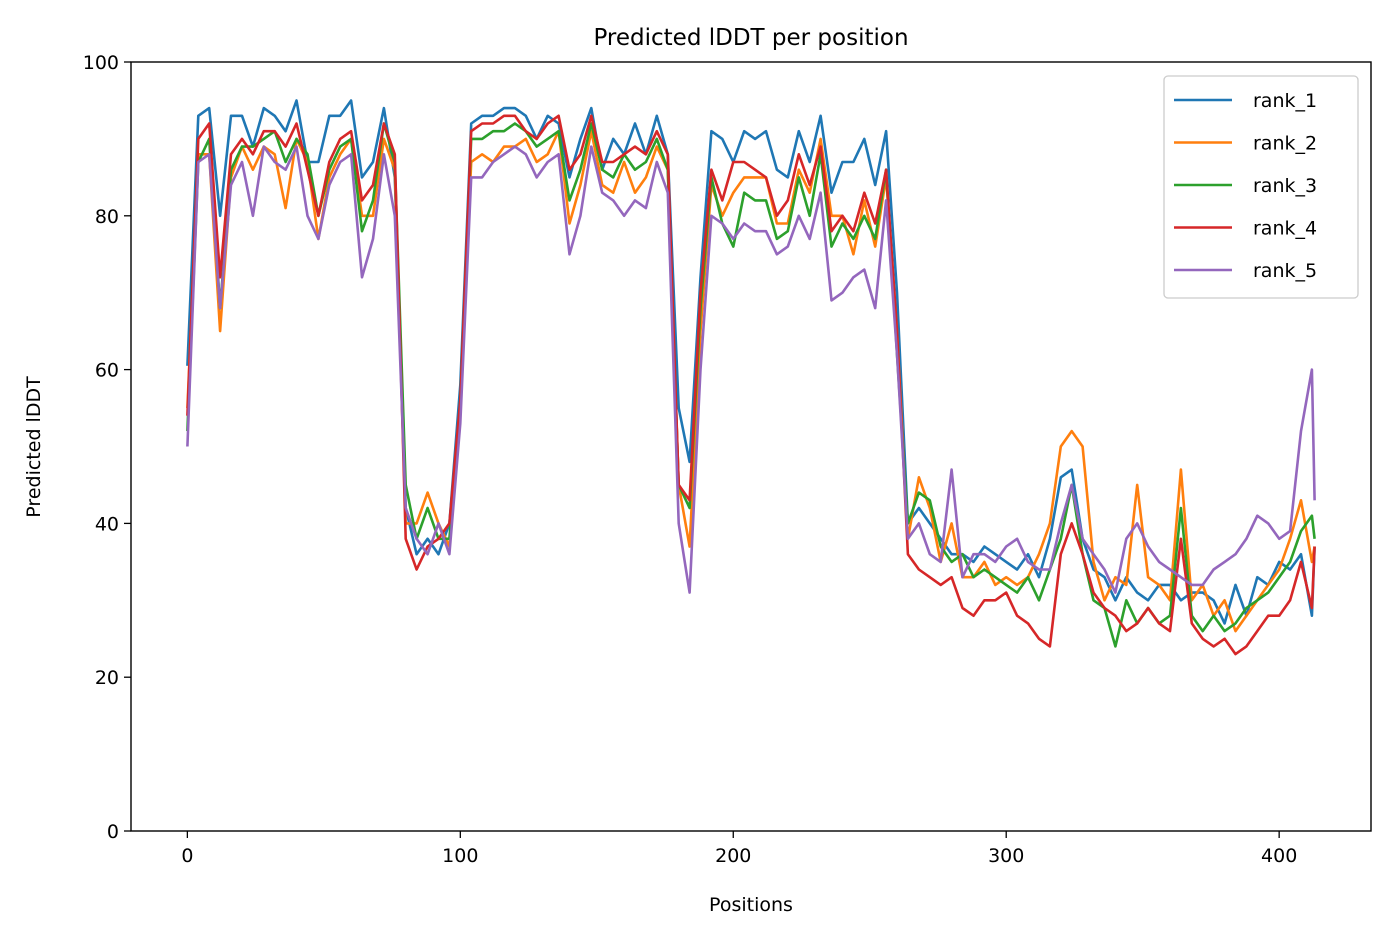  Describe the element at coordinates (1285, 271) in the screenshot. I see `legend-label: rank_5` at that location.